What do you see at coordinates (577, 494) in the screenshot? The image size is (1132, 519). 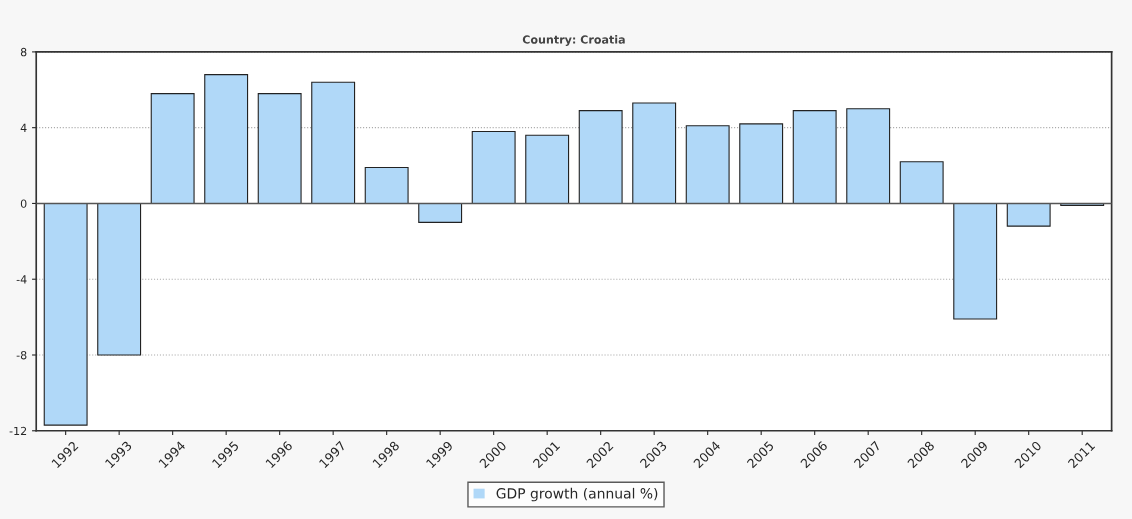 I see `legend-label: GDP growth (annual %)` at bounding box center [577, 494].